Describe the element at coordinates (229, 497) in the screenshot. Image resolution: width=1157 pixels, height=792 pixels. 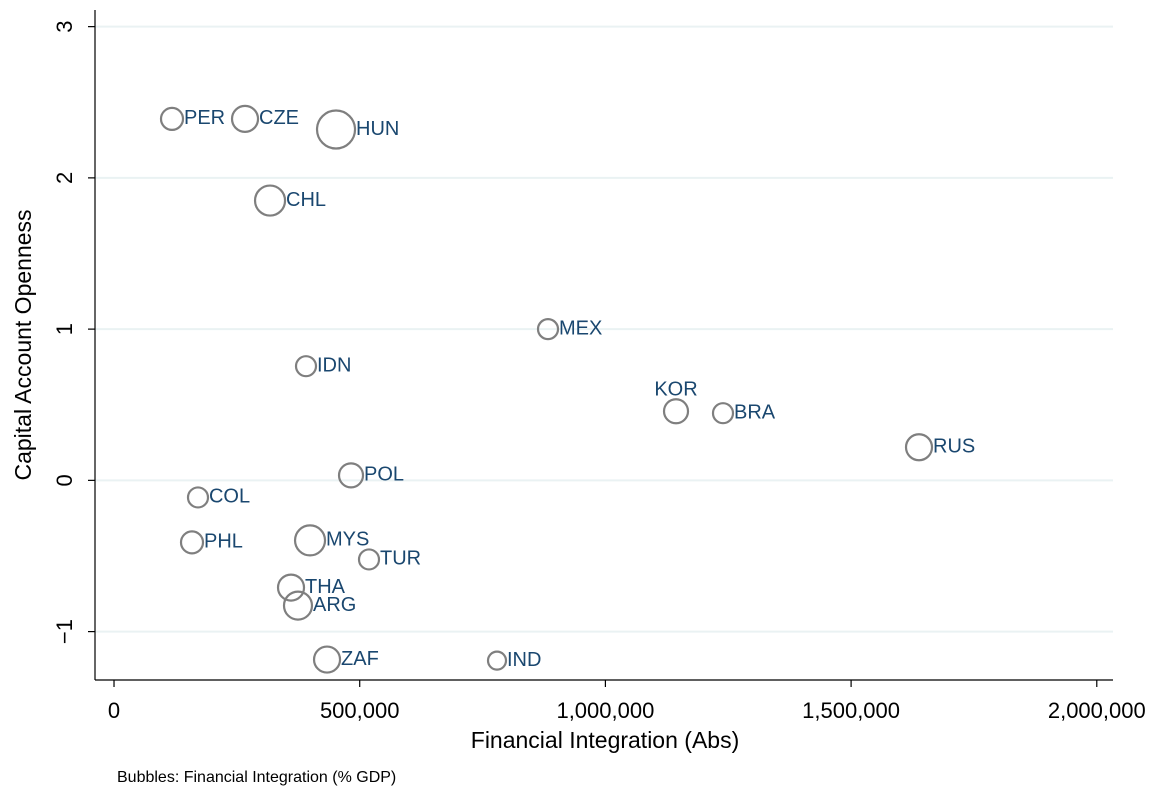
I see `point-label: COL` at that location.